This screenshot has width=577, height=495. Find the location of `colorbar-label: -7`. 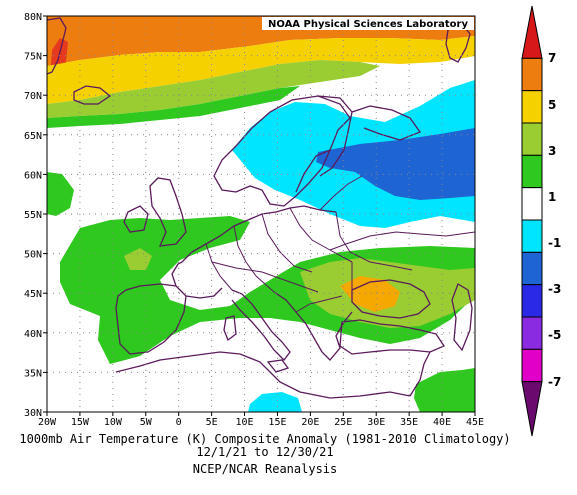

colorbar-label: -7 is located at coordinates (554, 382).